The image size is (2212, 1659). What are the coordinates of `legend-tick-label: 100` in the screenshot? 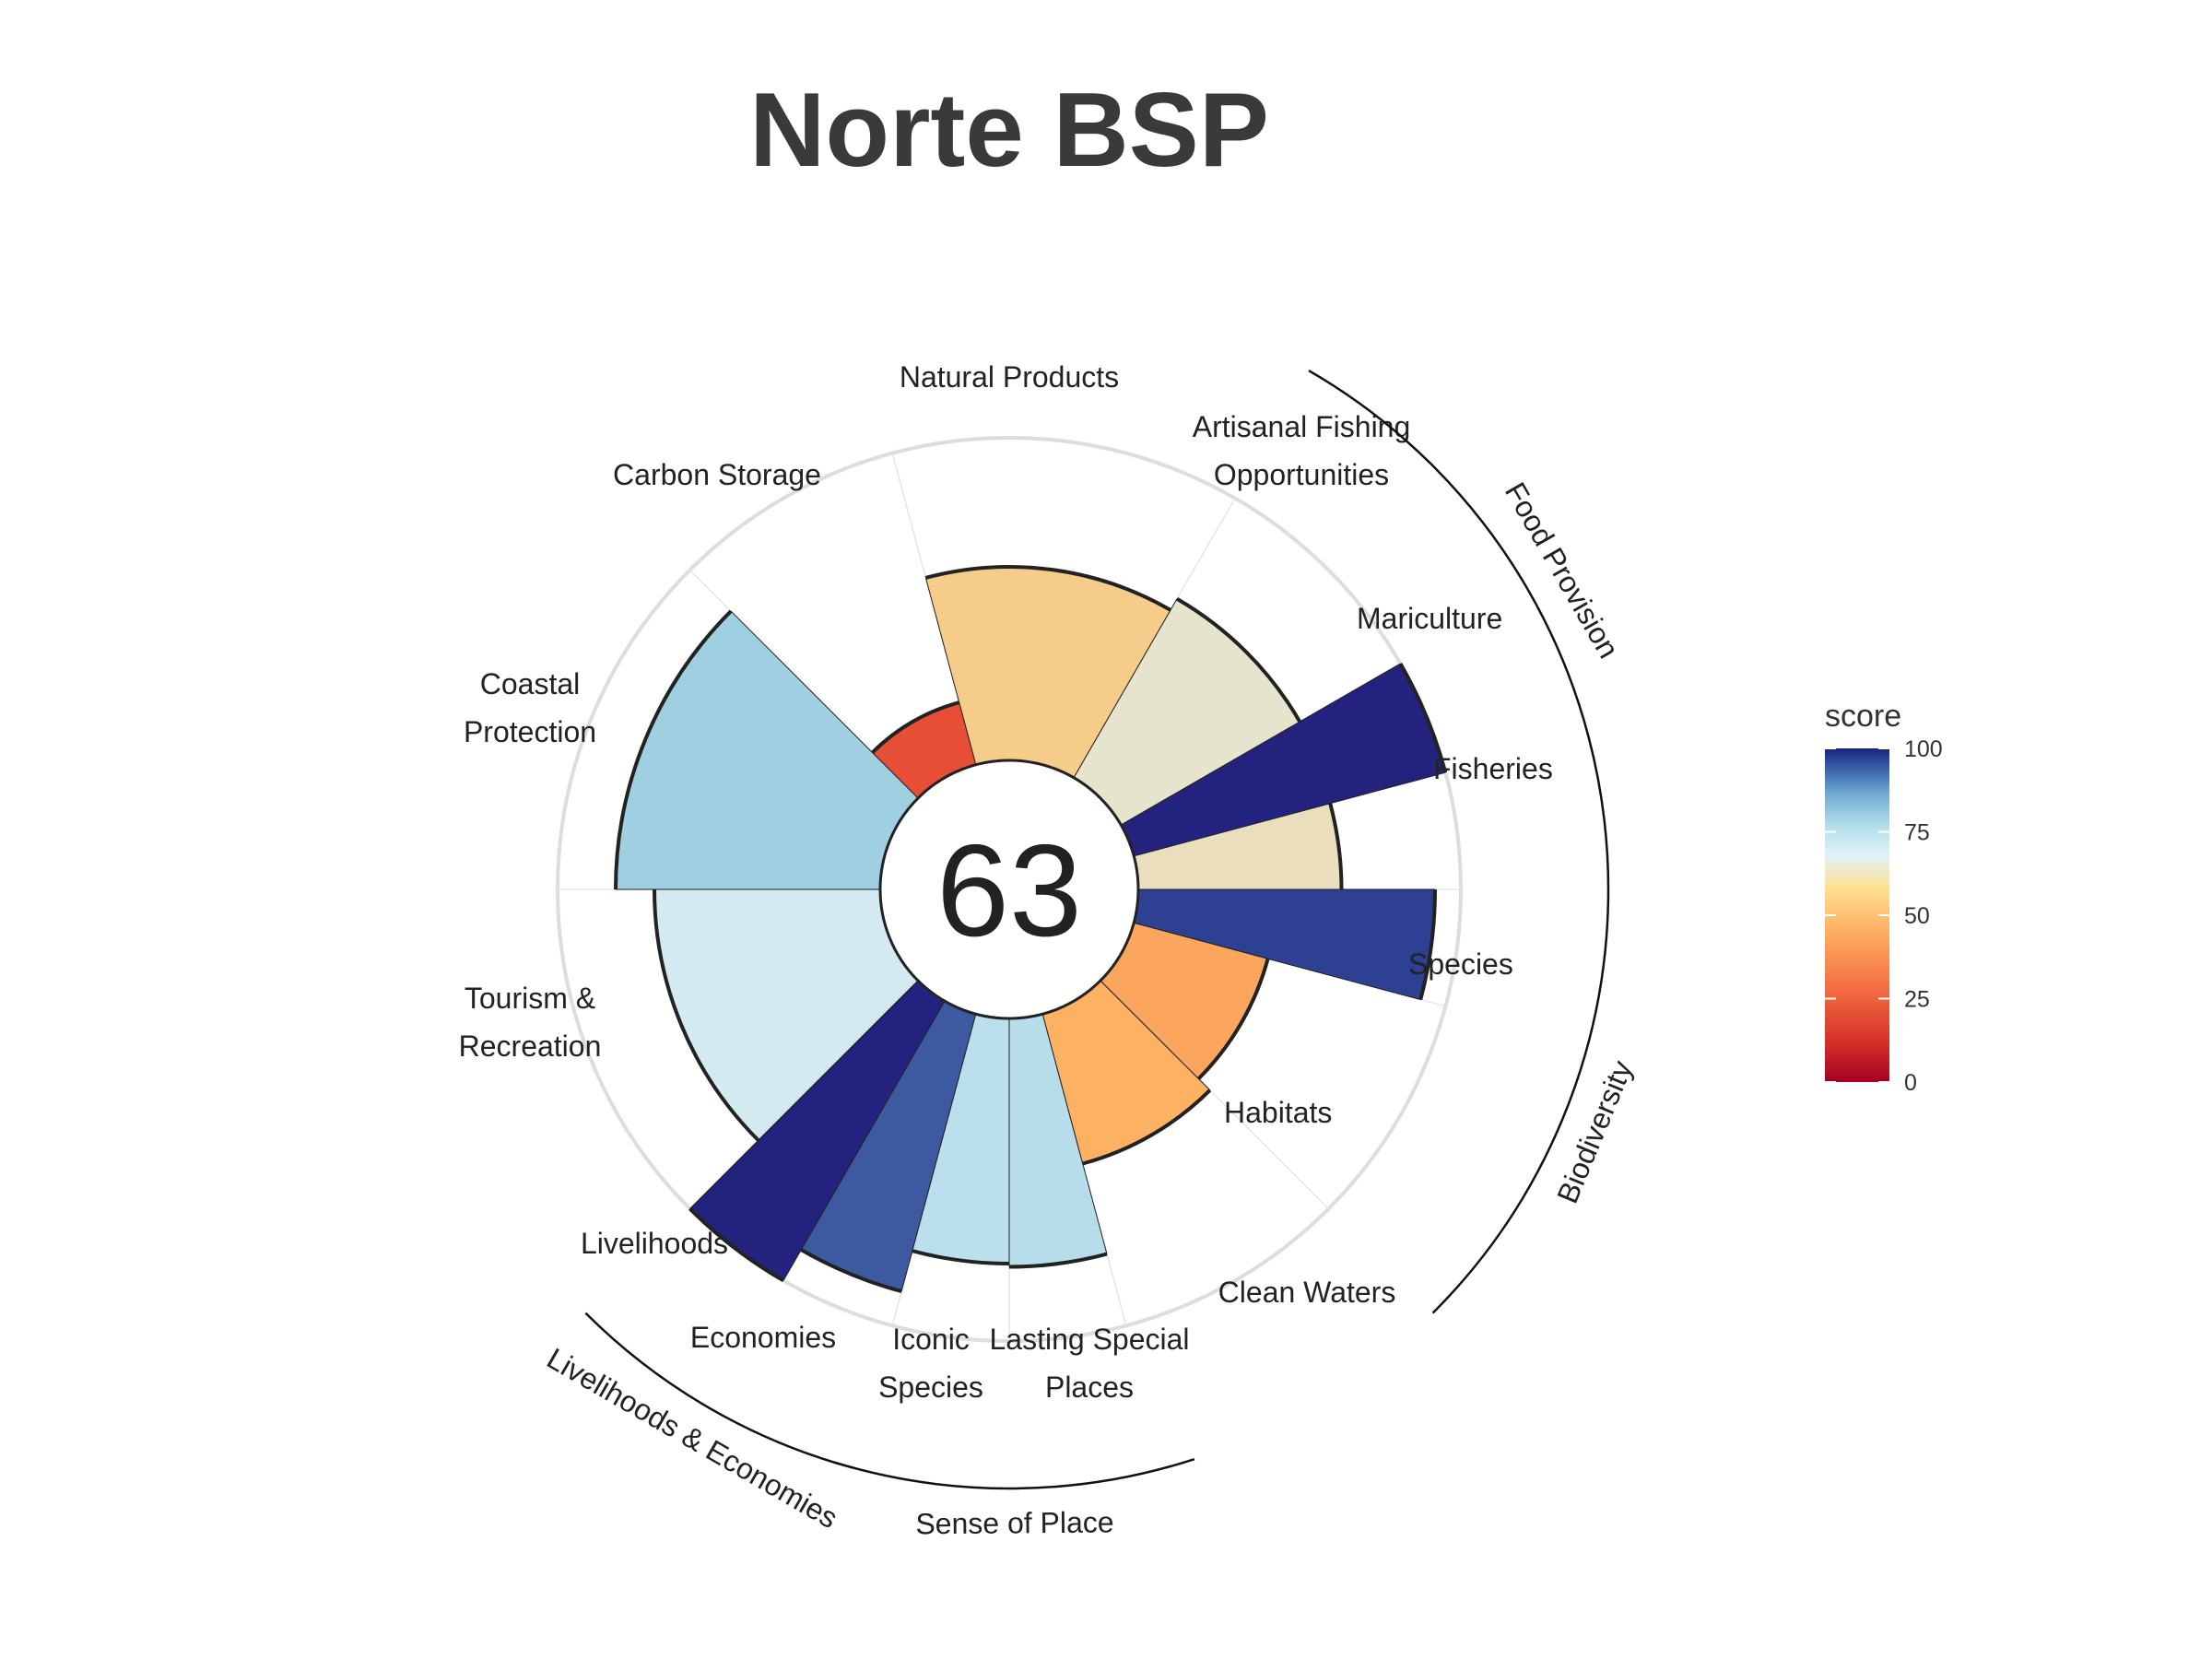 It's located at (1923, 749).